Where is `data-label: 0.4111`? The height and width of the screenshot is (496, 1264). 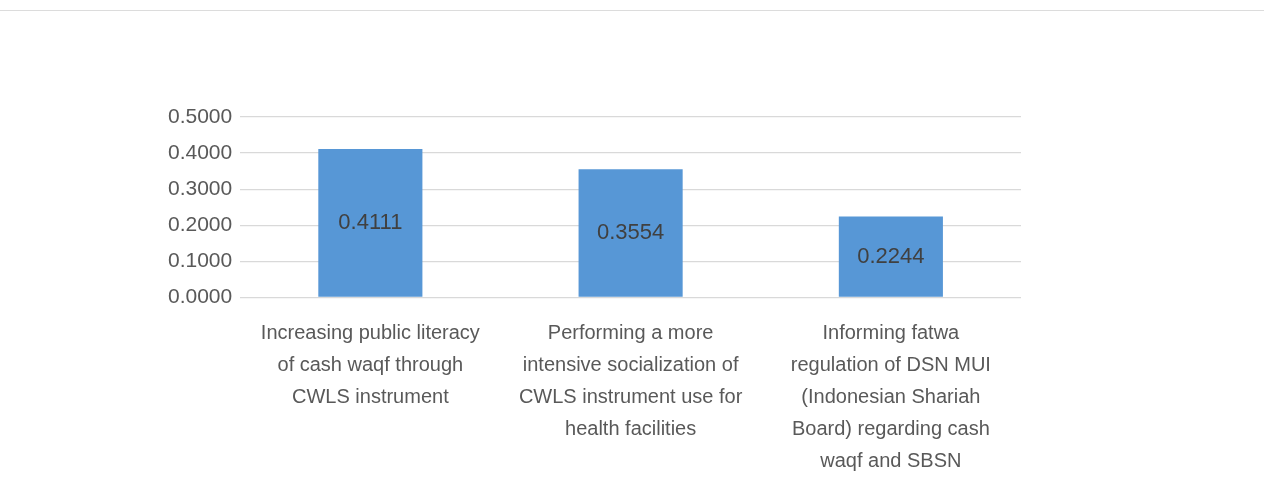 data-label: 0.4111 is located at coordinates (370, 222).